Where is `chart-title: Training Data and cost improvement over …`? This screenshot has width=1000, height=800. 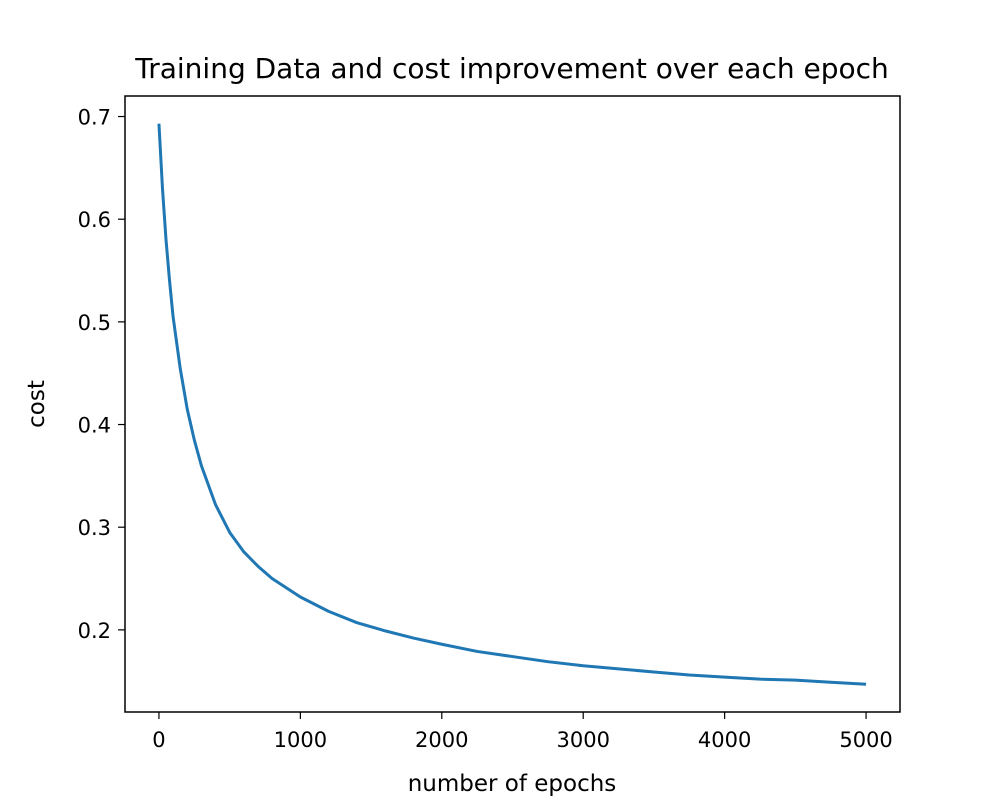
chart-title: Training Data and cost improvement over … is located at coordinates (511, 68).